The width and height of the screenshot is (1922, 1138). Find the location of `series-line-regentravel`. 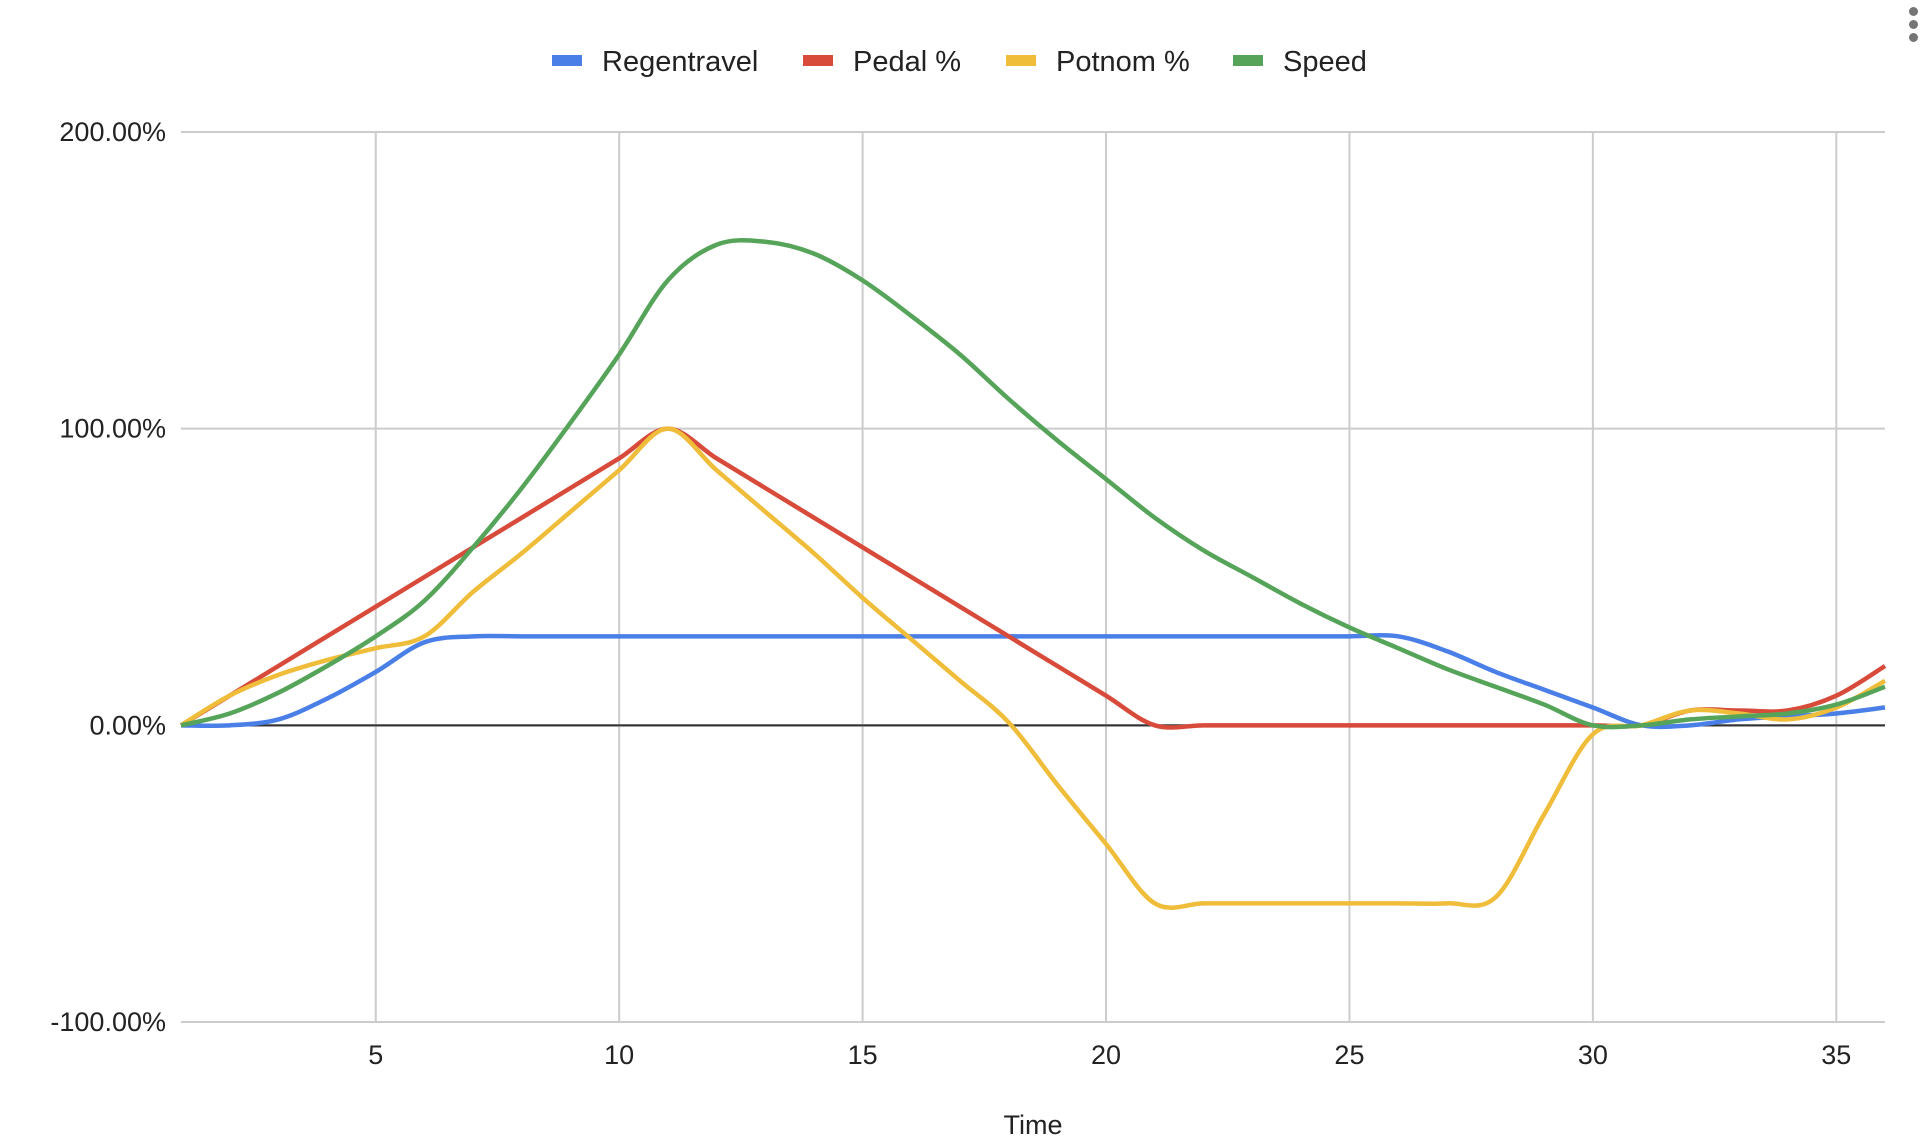

series-line-regentravel is located at coordinates (1033, 681).